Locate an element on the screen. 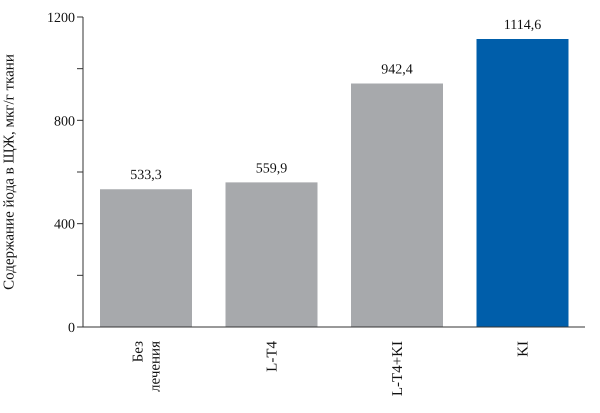 This screenshot has width=600, height=413. x-tick-label: KI is located at coordinates (523, 348).